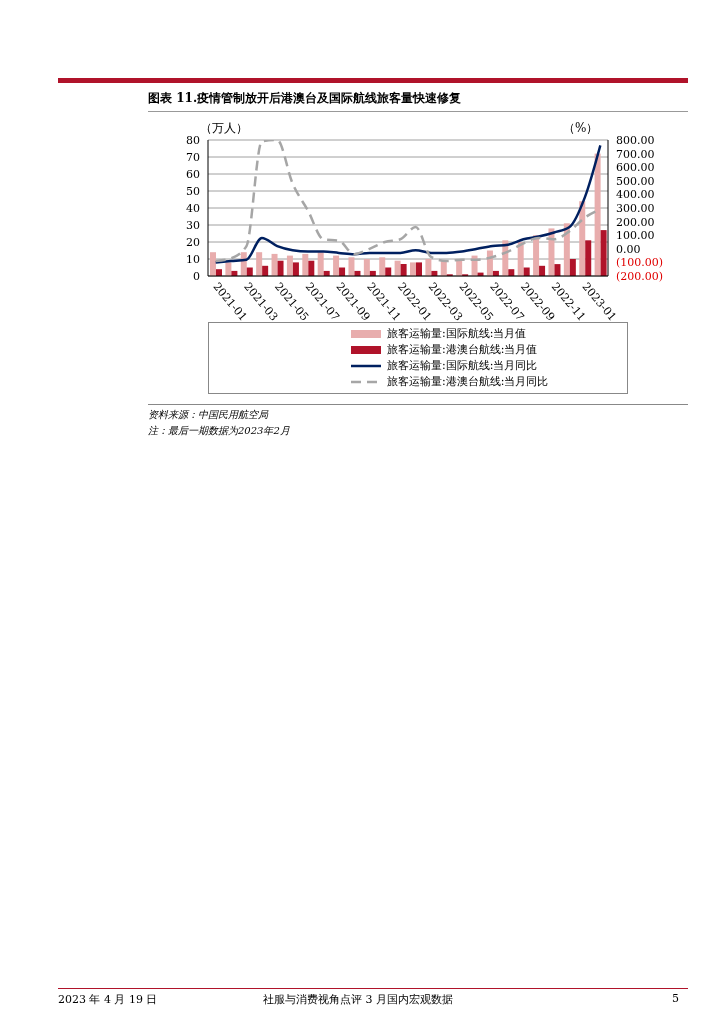 The height and width of the screenshot is (1024, 724). I want to click on y-tick-label: 70, so click(193, 157).